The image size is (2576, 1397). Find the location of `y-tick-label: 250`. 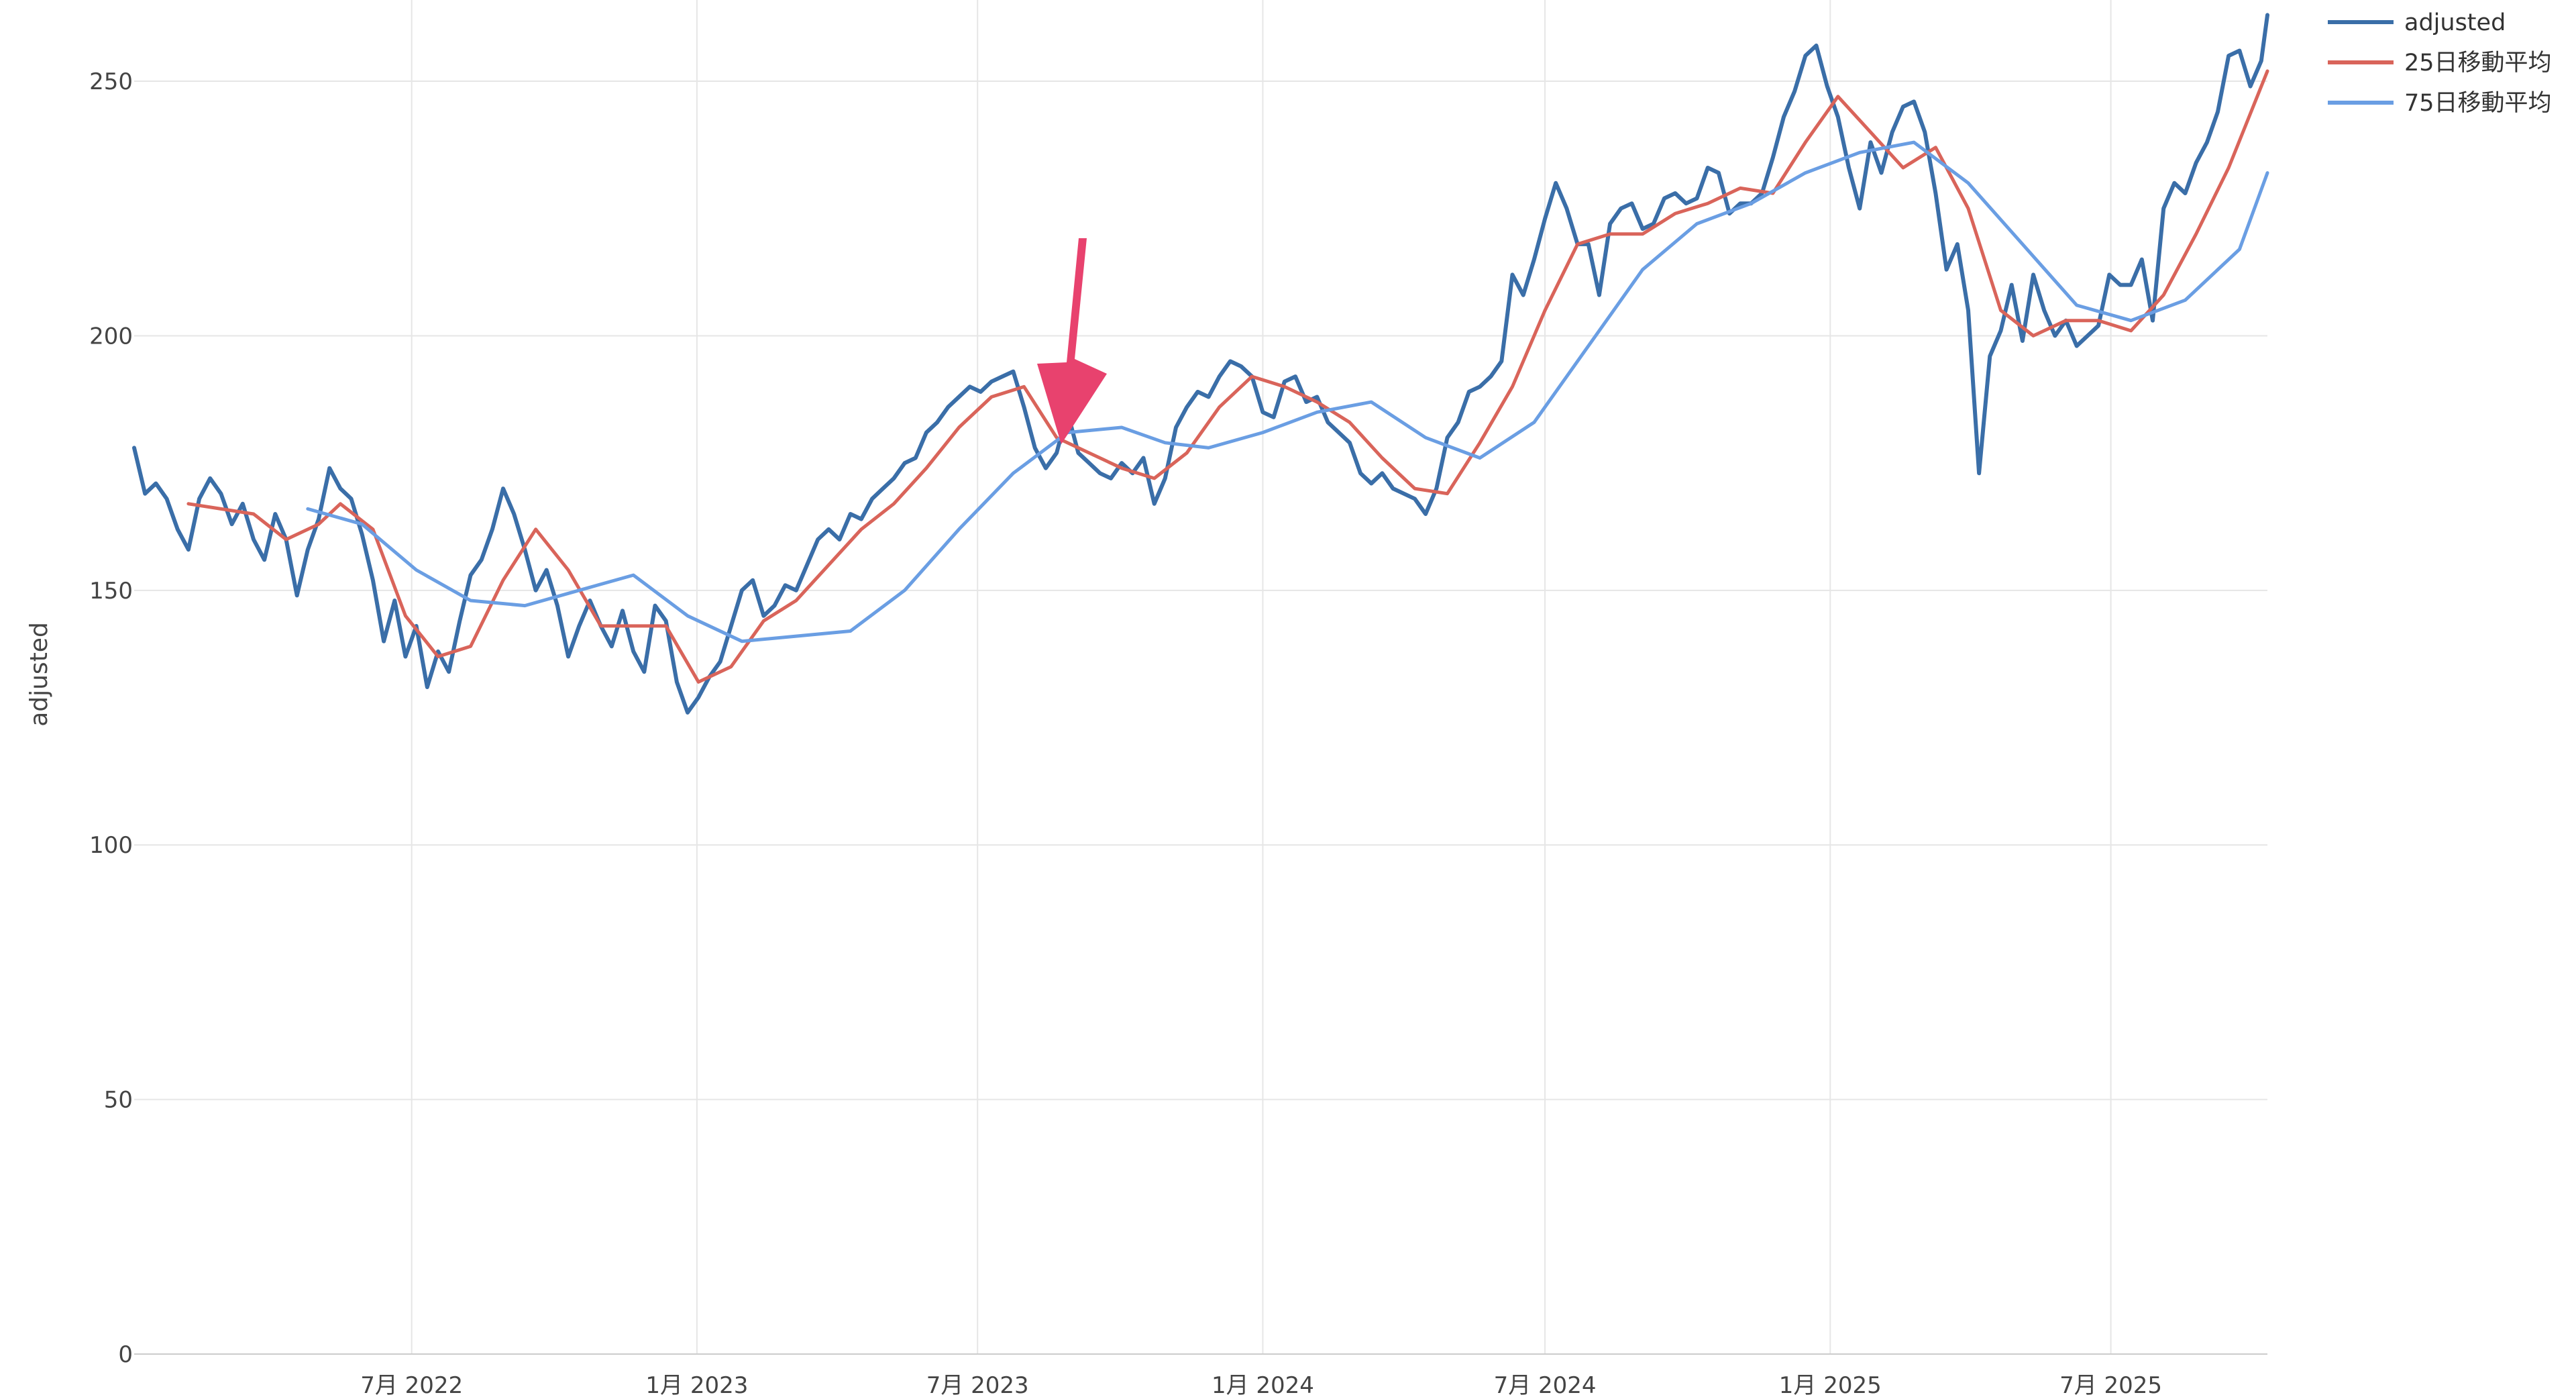

y-tick-label: 250 is located at coordinates (111, 82).